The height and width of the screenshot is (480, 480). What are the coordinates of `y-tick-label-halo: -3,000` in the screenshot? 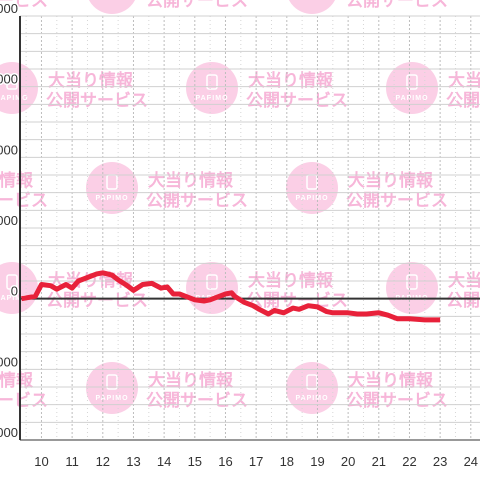 It's located at (9, 361).